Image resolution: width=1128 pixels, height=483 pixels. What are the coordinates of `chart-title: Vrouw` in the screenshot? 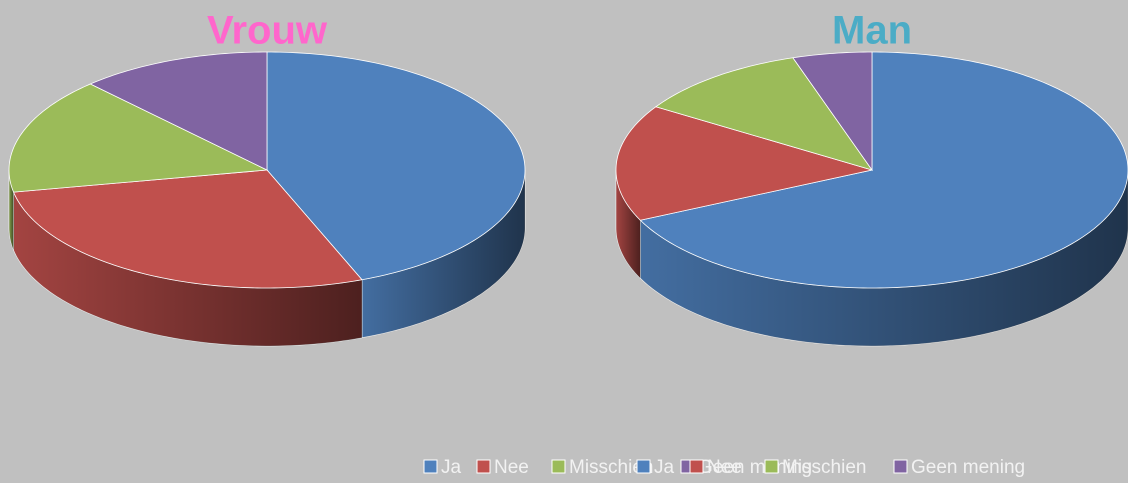 It's located at (267, 31).